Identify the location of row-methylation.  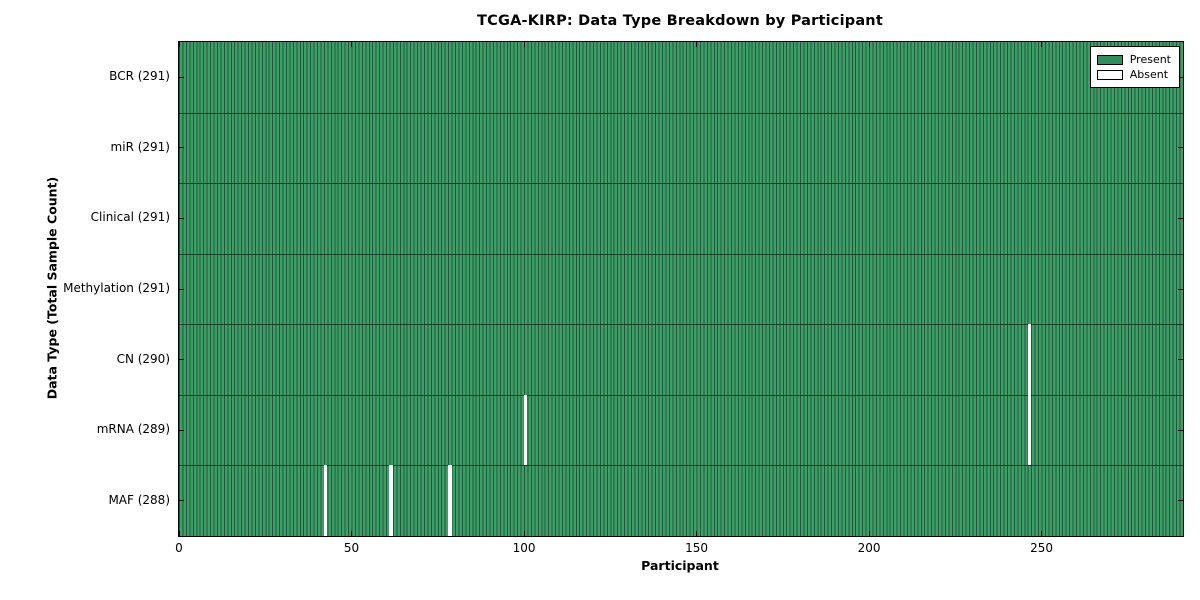
(681, 289).